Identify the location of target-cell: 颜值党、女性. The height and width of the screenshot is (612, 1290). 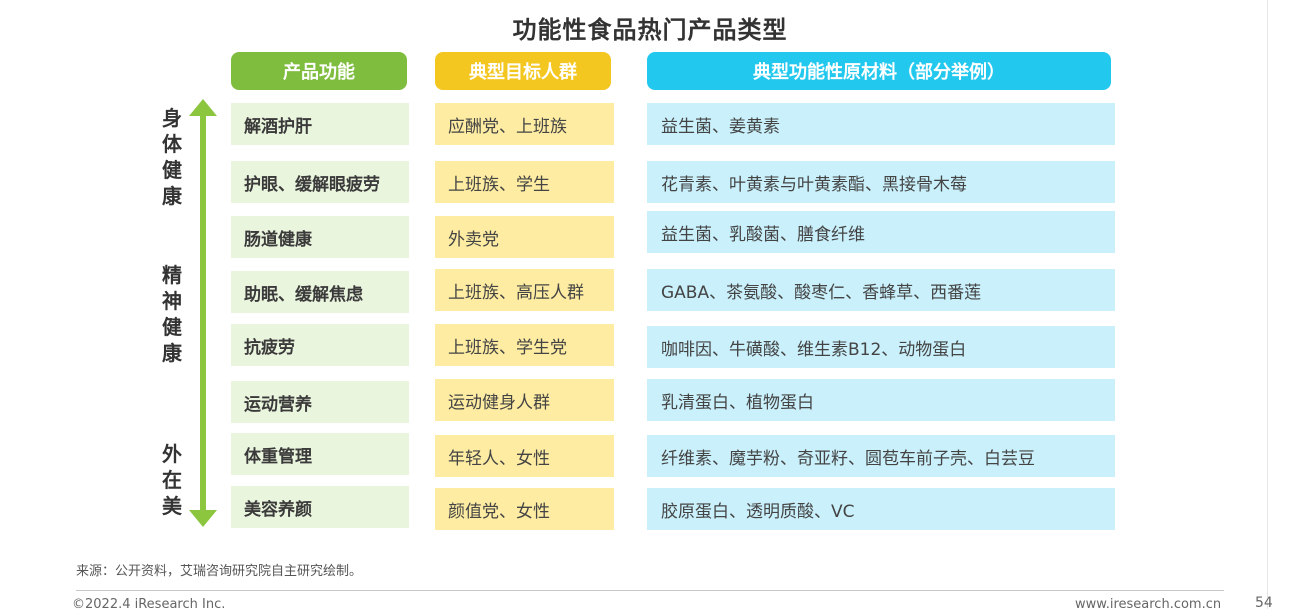
(524, 509).